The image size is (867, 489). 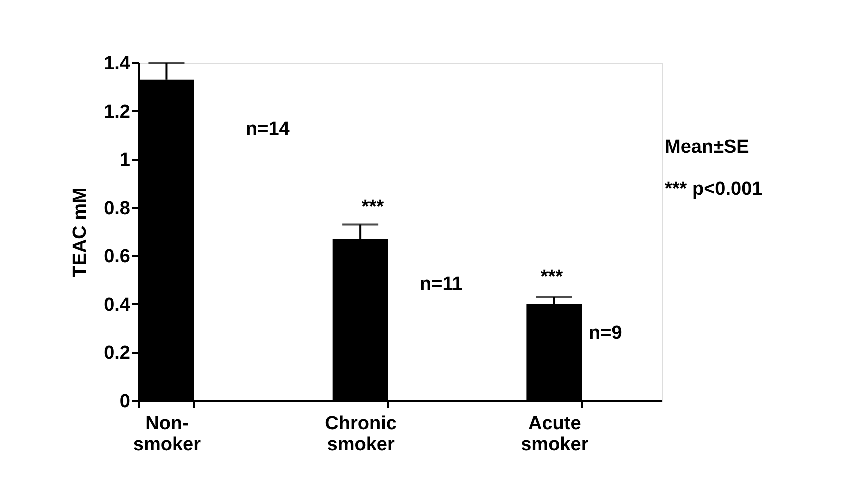 What do you see at coordinates (361, 435) in the screenshot?
I see `x-tick-label: Chronic smoker` at bounding box center [361, 435].